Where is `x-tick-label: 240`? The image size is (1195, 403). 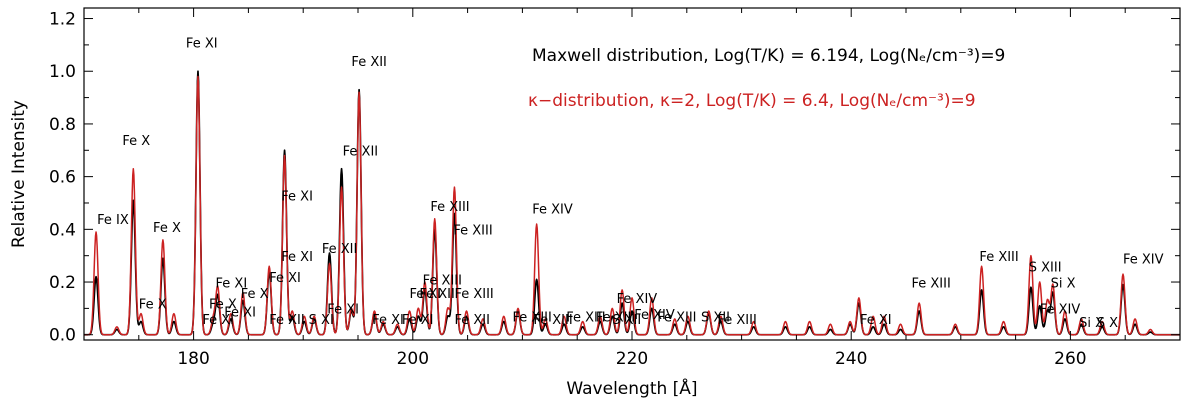
x-tick-label: 240 is located at coordinates (851, 359).